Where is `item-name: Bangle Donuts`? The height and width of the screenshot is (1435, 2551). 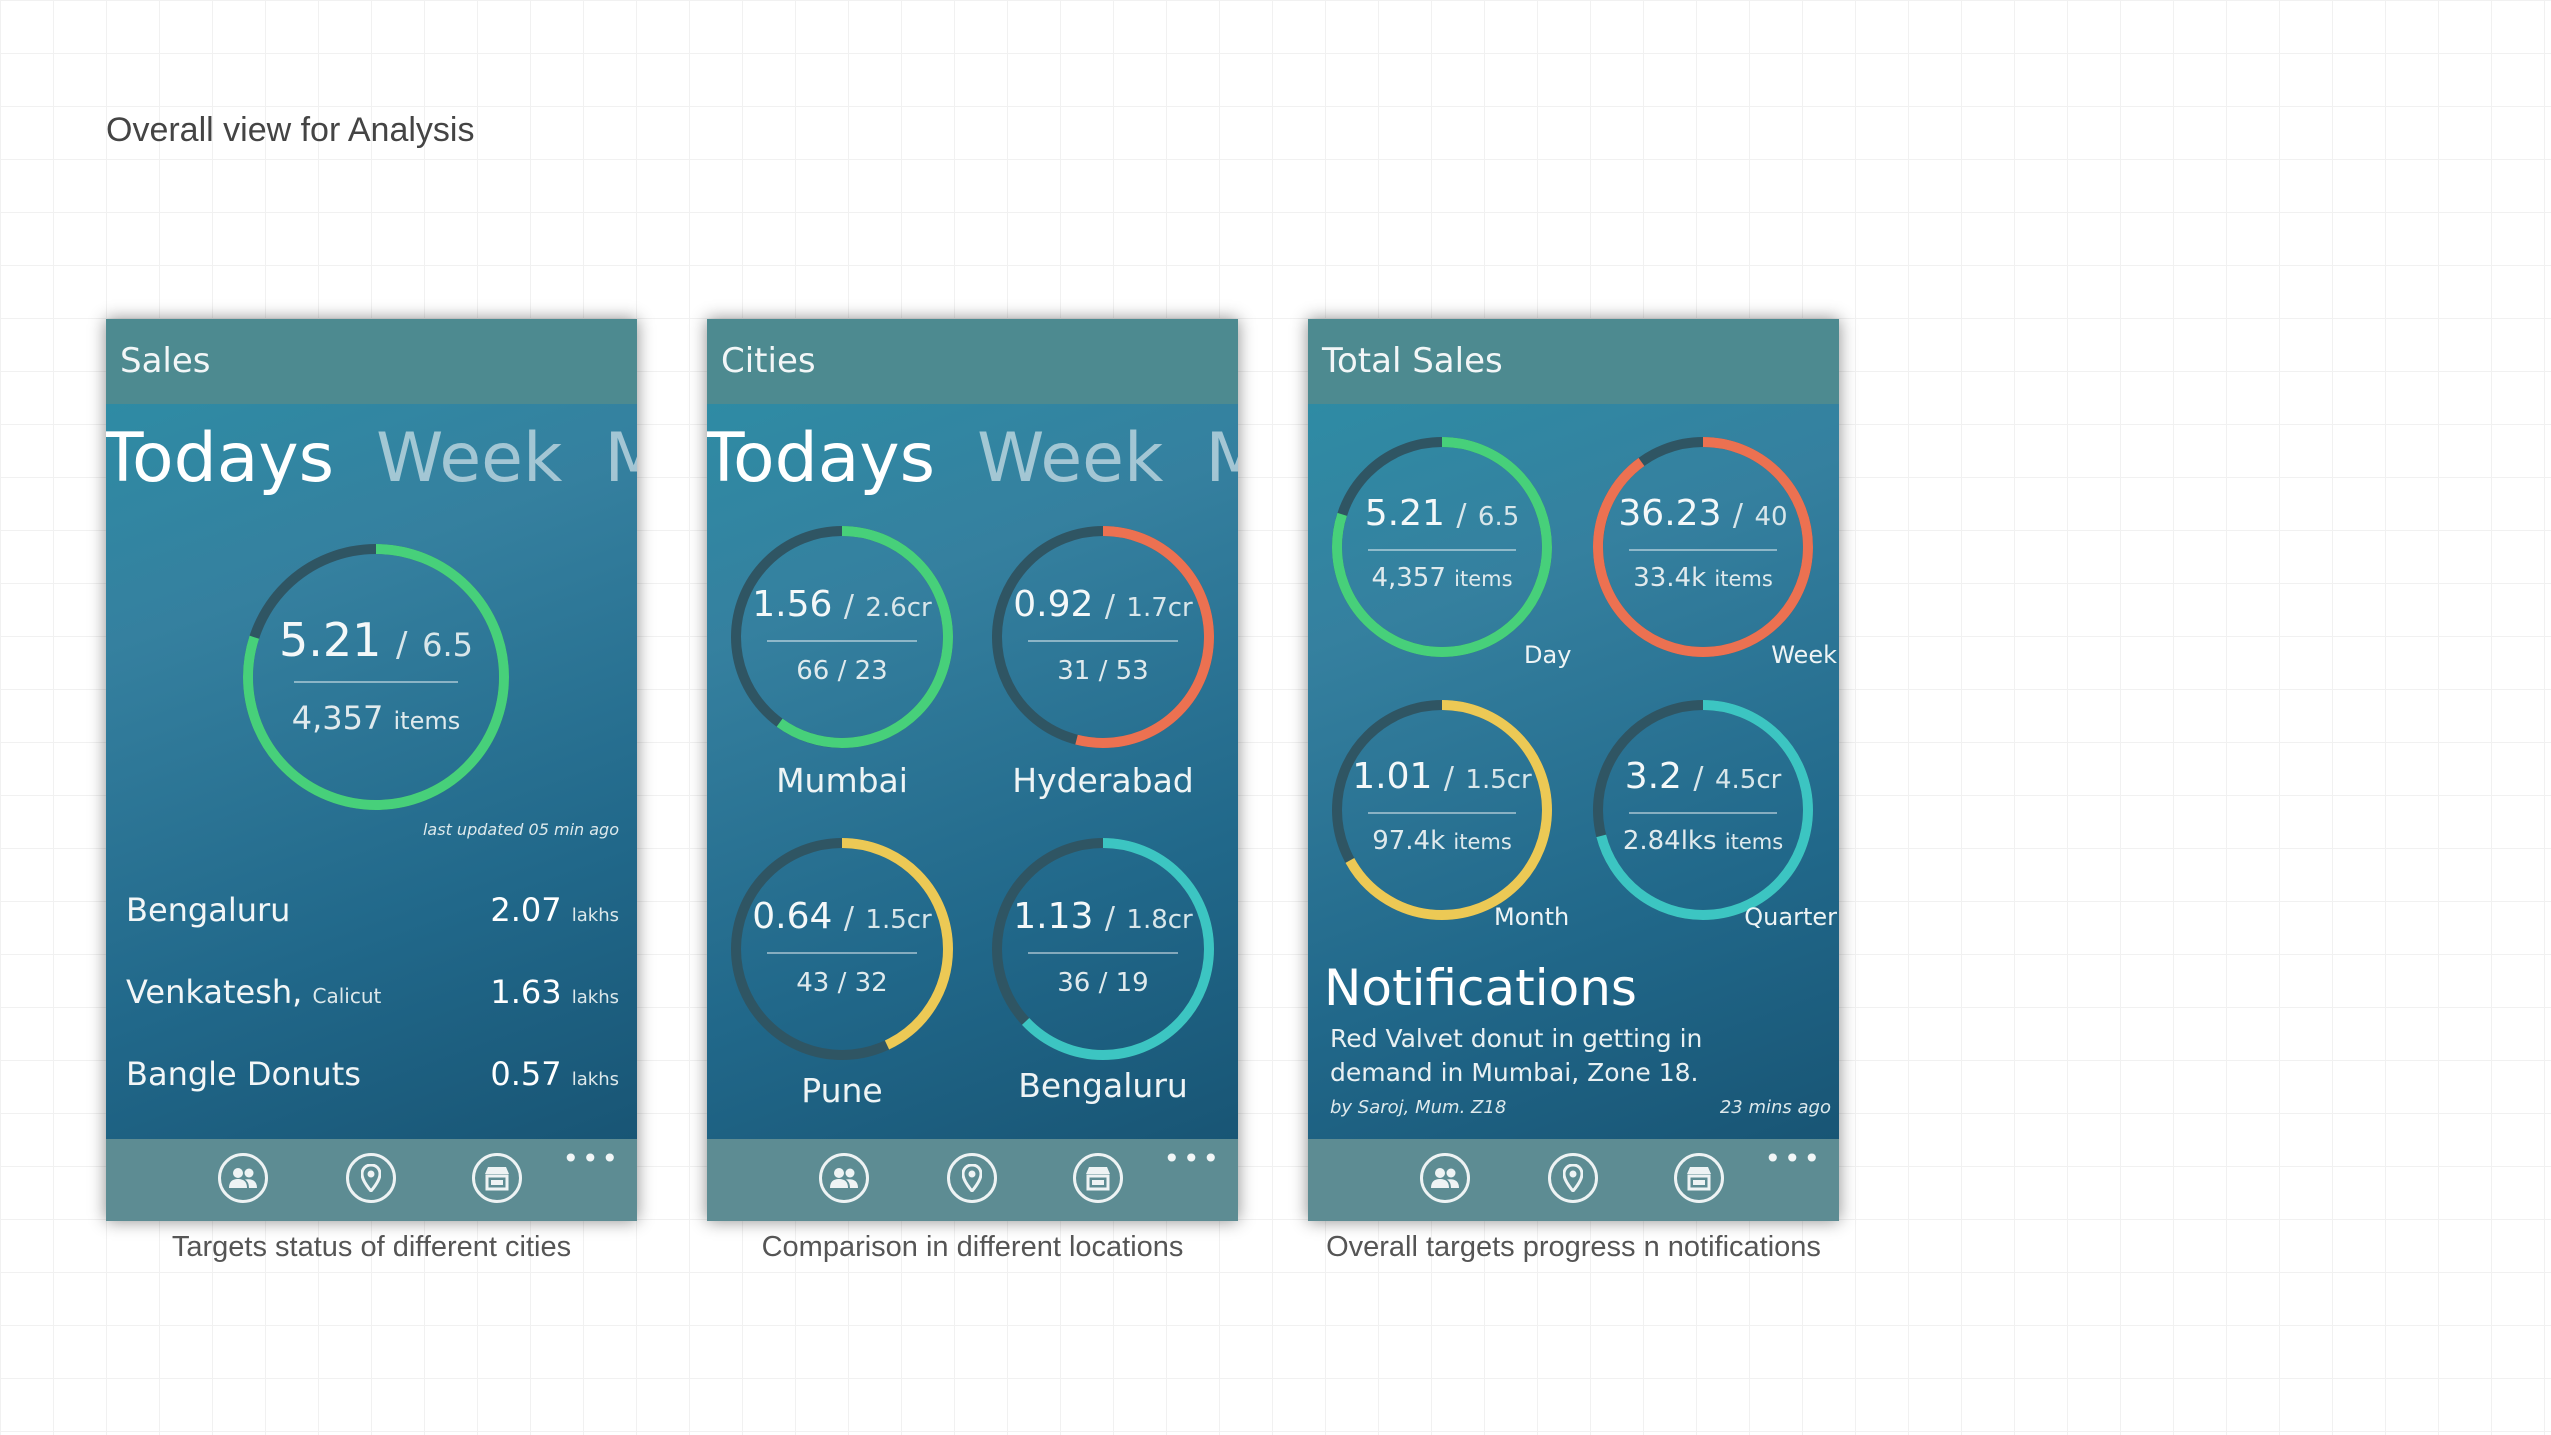 item-name: Bangle Donuts is located at coordinates (243, 1074).